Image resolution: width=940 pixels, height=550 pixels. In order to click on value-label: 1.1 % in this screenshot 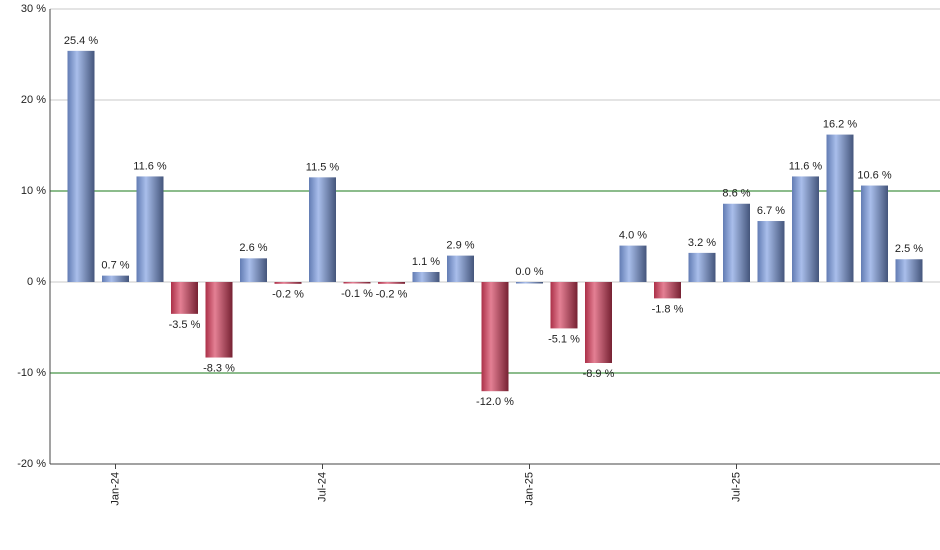, I will do `click(426, 262)`.